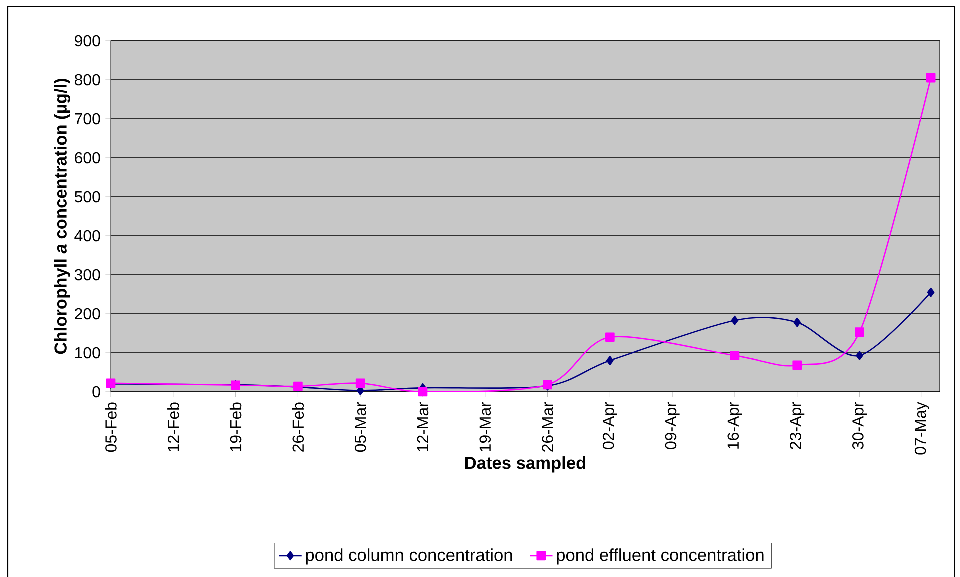 This screenshot has height=577, width=960. What do you see at coordinates (87, 41) in the screenshot?
I see `y-tick-label: 900` at bounding box center [87, 41].